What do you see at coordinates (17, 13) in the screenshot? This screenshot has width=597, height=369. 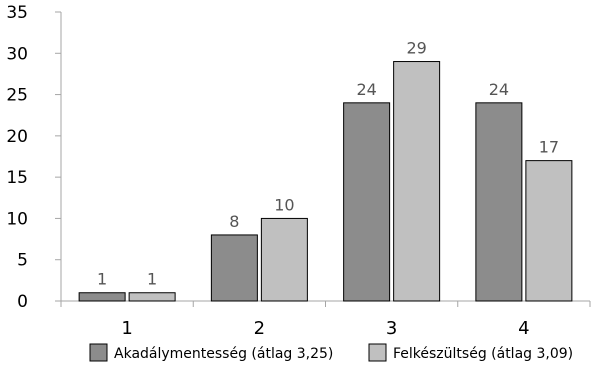 I see `y-tick-label: 35` at bounding box center [17, 13].